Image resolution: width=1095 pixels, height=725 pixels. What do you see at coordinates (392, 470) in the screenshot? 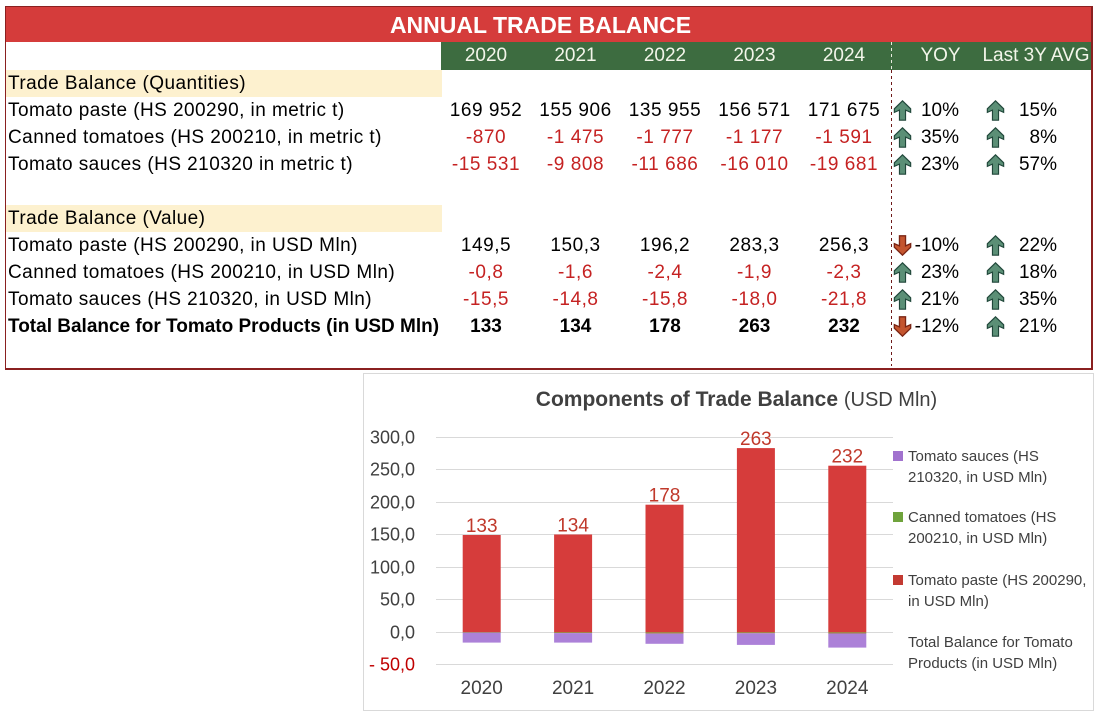
I see `svg-text: 250,0` at bounding box center [392, 470].